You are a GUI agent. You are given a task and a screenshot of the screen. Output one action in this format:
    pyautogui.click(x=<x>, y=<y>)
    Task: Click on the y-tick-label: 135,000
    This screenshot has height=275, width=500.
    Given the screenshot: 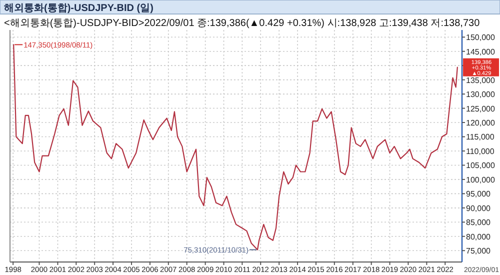 What is the action you would take?
    pyautogui.click(x=481, y=80)
    